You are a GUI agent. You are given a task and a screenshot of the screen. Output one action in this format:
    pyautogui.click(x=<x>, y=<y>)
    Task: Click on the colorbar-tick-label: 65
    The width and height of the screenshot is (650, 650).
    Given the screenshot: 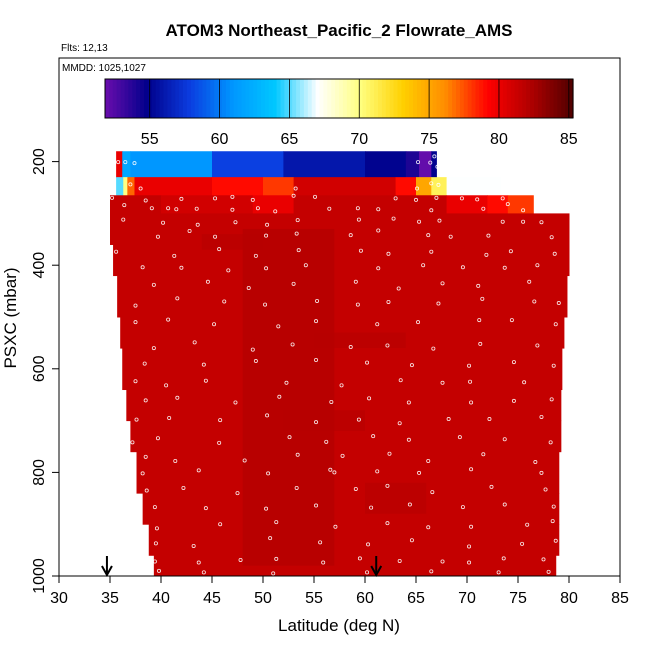 What is the action you would take?
    pyautogui.click(x=290, y=139)
    